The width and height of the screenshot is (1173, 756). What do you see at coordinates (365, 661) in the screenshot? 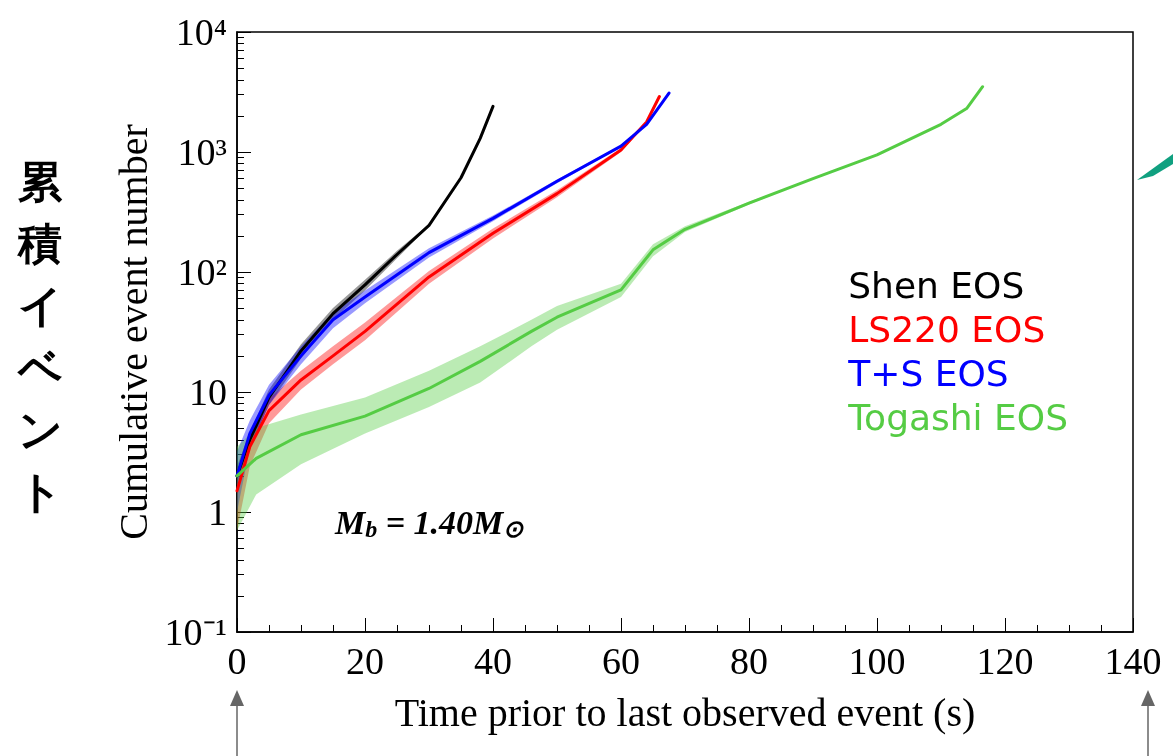
I see `x-tick-label: 20` at bounding box center [365, 661].